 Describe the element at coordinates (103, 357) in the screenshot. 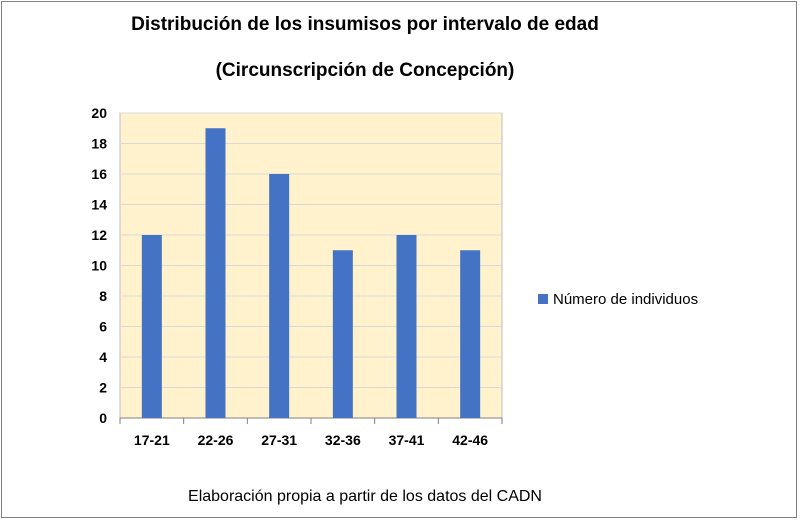

I see `y-tick-label: 4` at that location.